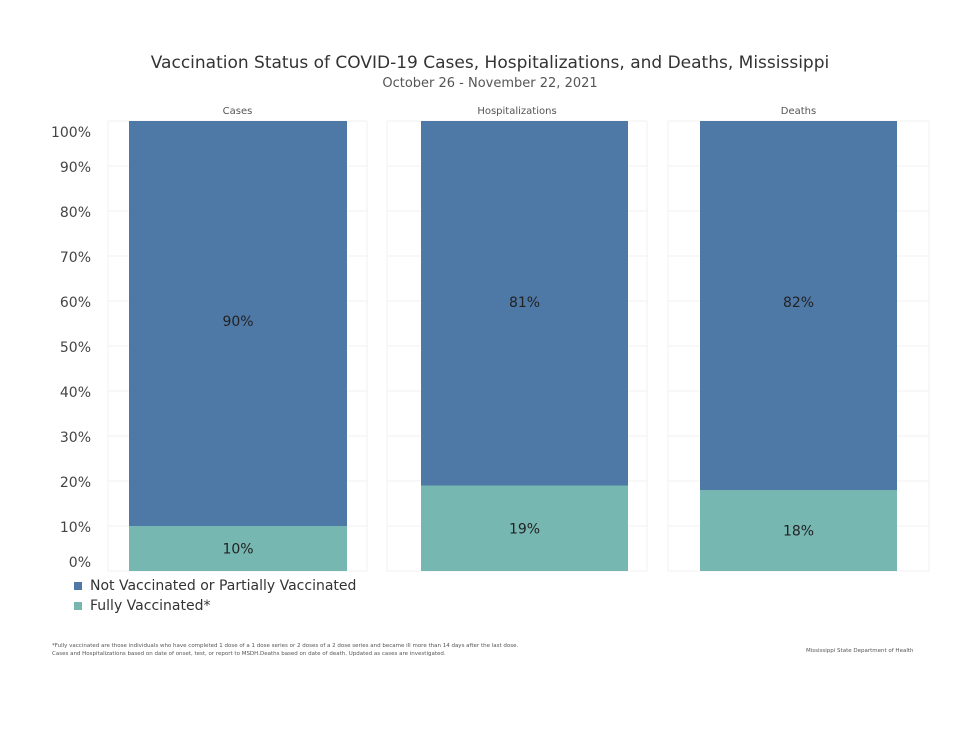 This screenshot has width=980, height=756. I want to click on data-label: 10%, so click(237, 550).